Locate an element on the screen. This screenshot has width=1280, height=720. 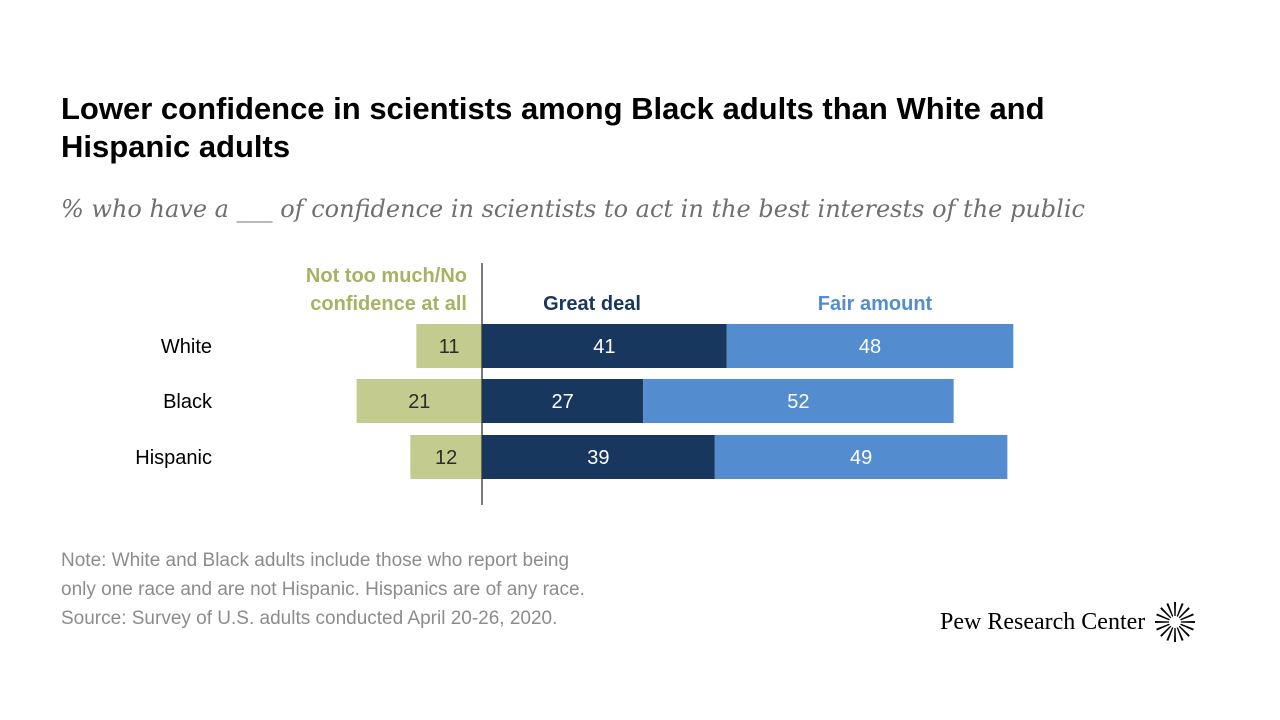
value-great-deal-black: 27 is located at coordinates (562, 402).